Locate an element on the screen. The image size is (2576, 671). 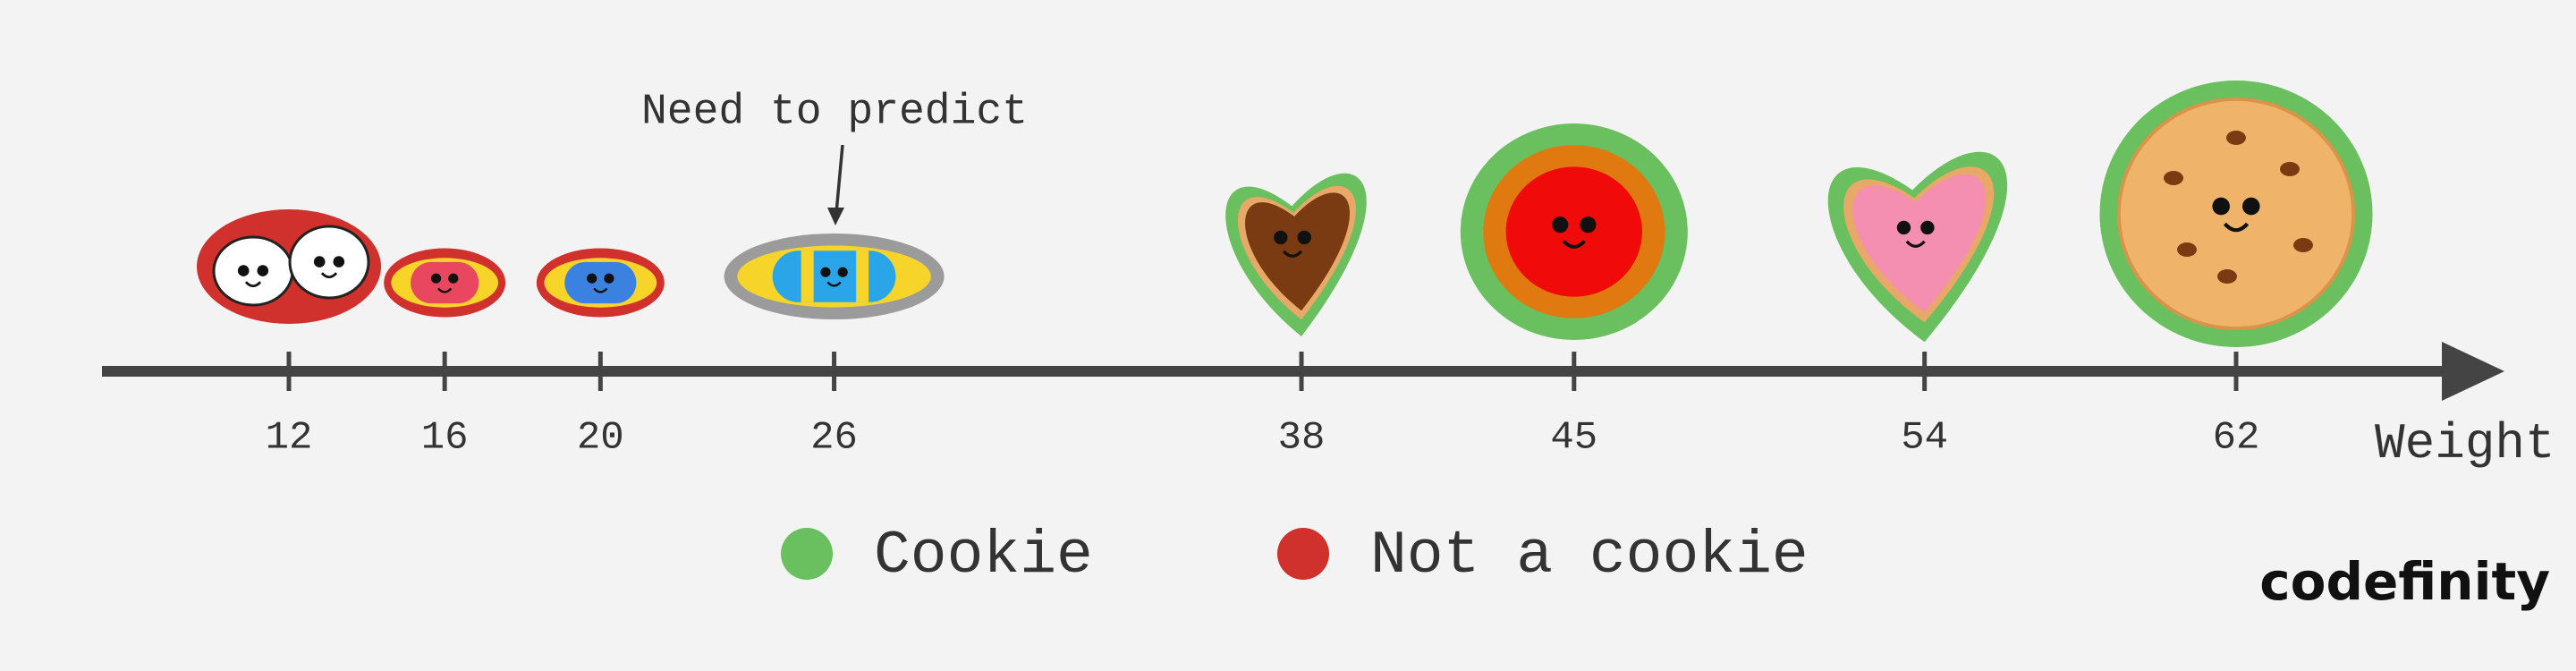
tick-label: 12 is located at coordinates (289, 439).